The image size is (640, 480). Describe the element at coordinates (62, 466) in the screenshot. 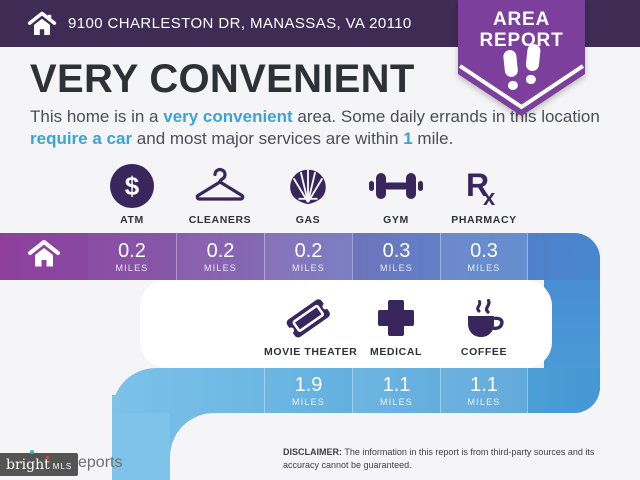

I see `logo-mls-text: MLS` at that location.